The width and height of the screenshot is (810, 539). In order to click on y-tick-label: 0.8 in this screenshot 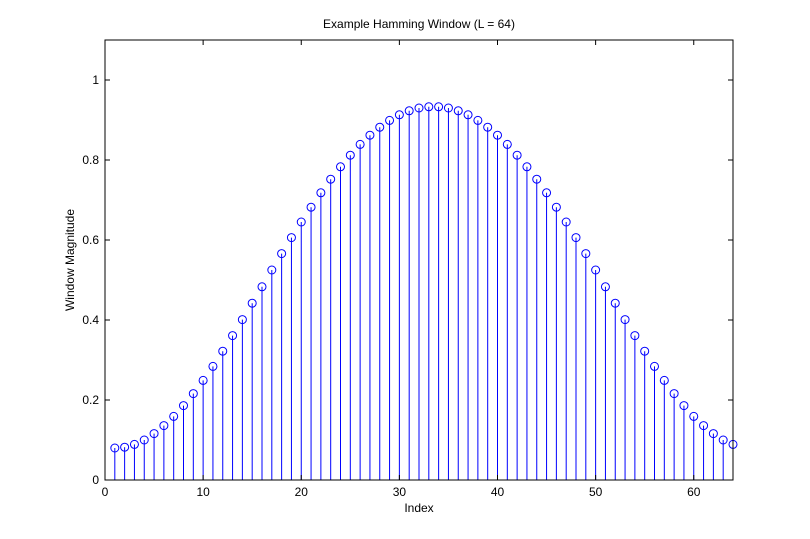, I will do `click(90, 160)`.